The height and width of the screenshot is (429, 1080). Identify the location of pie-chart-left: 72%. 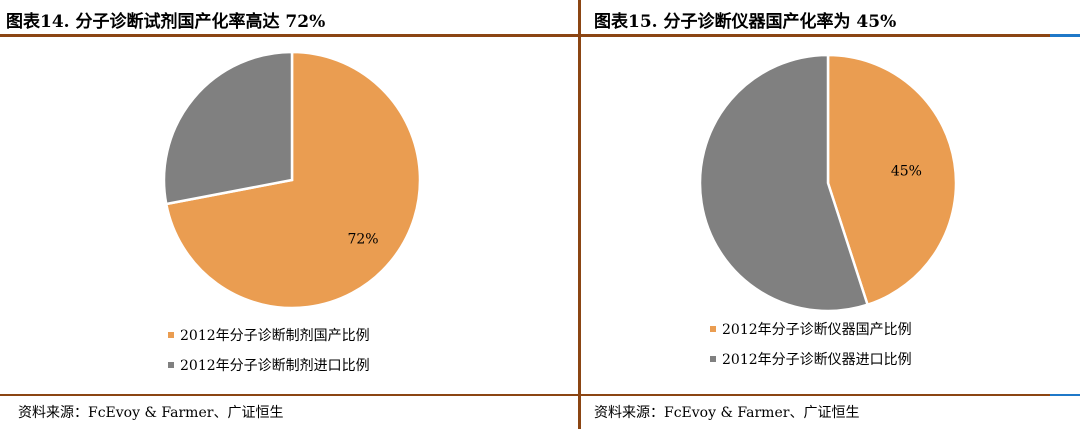
(292, 180).